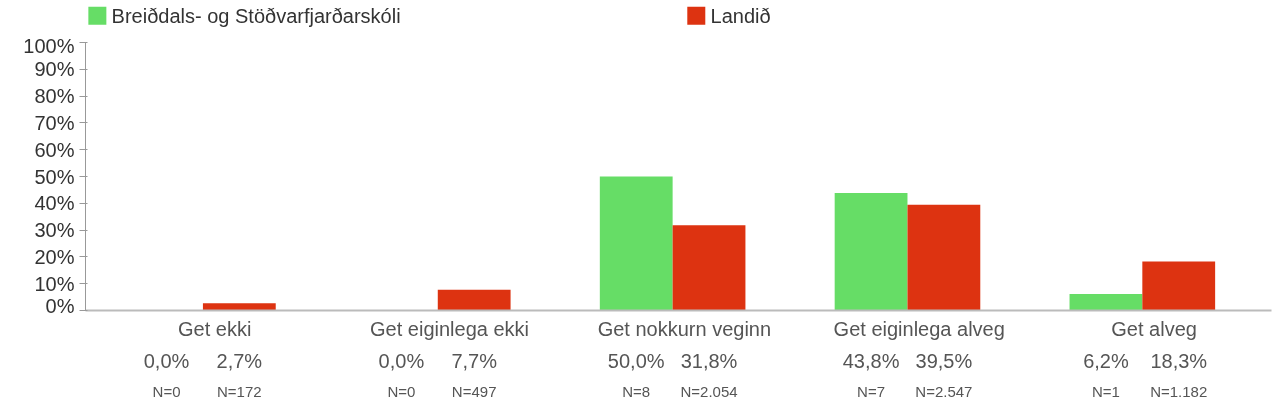  Describe the element at coordinates (239, 360) in the screenshot. I see `data-label: 2,7%` at that location.